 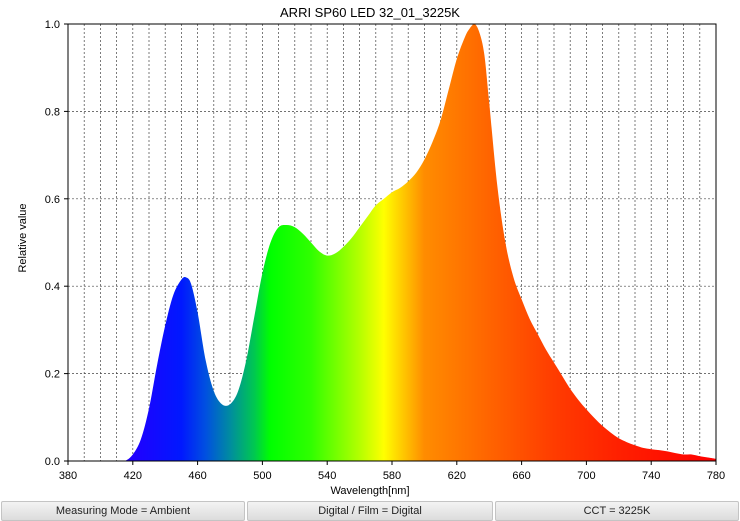 What do you see at coordinates (262, 476) in the screenshot?
I see `x-tick-label: 500` at bounding box center [262, 476].